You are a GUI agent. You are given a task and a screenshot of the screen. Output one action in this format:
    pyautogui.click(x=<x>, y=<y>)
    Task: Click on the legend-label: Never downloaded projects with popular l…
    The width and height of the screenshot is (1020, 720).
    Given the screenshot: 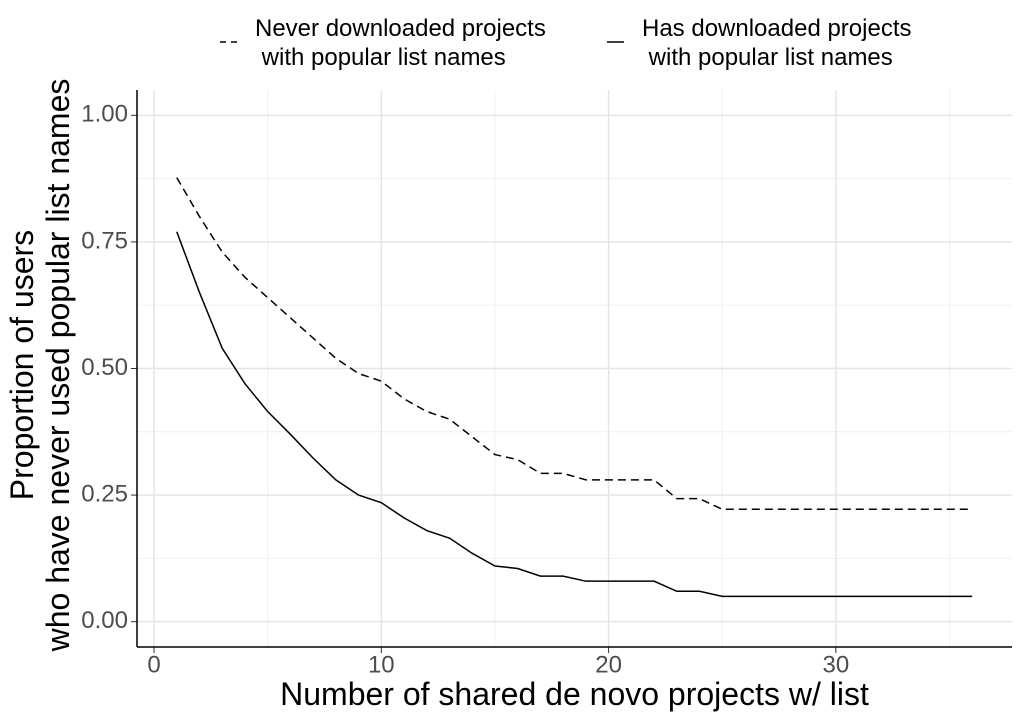 What is the action you would take?
    pyautogui.click(x=400, y=43)
    